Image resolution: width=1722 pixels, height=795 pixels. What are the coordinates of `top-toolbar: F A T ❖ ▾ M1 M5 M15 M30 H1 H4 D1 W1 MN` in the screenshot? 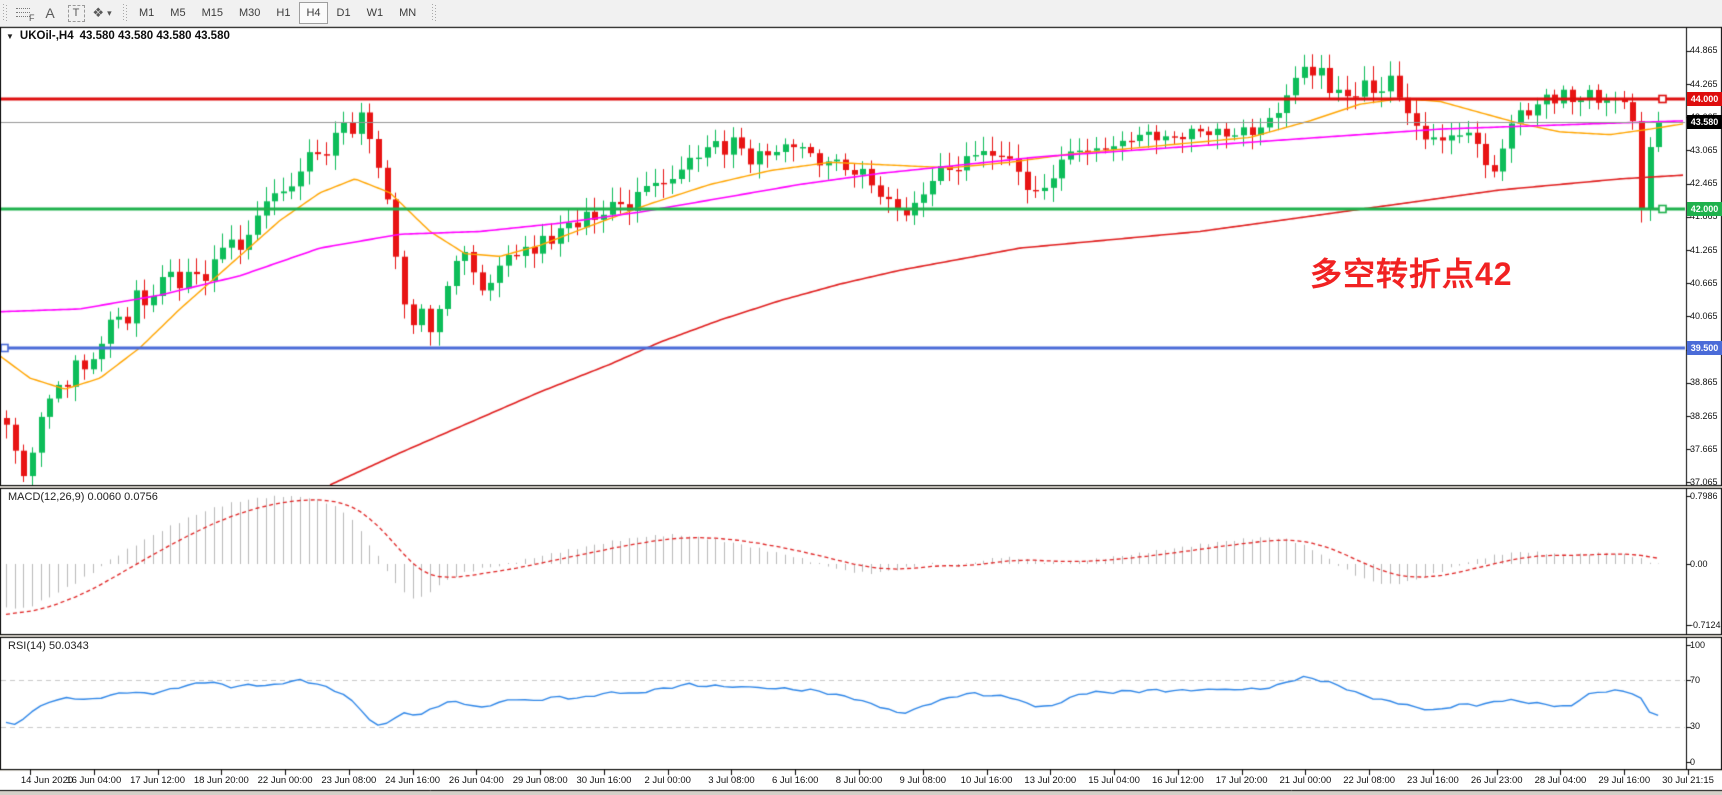 It's located at (861, 13).